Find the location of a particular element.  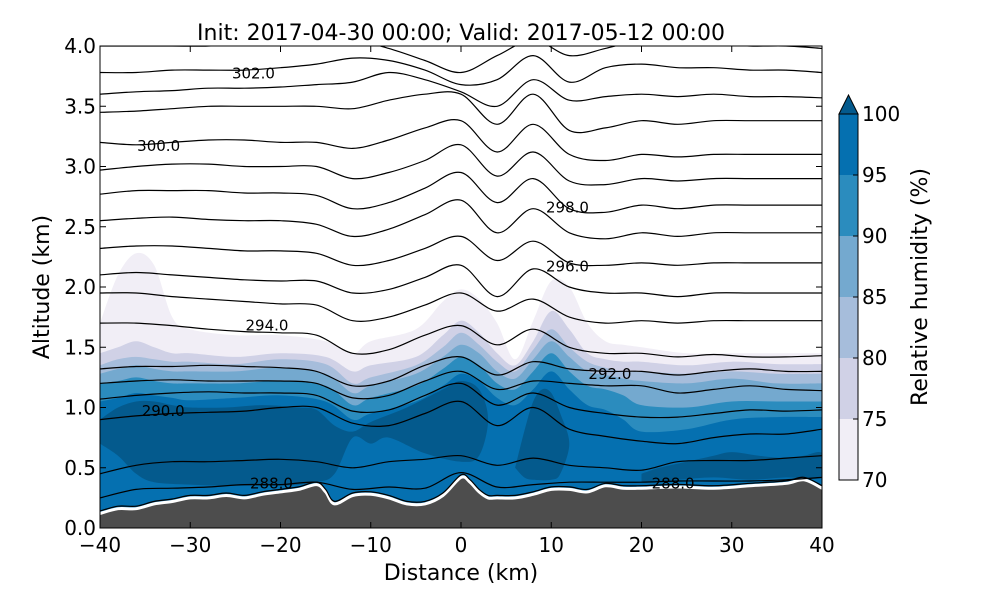

colorbar-tick-label: 70 is located at coordinates (874, 480).